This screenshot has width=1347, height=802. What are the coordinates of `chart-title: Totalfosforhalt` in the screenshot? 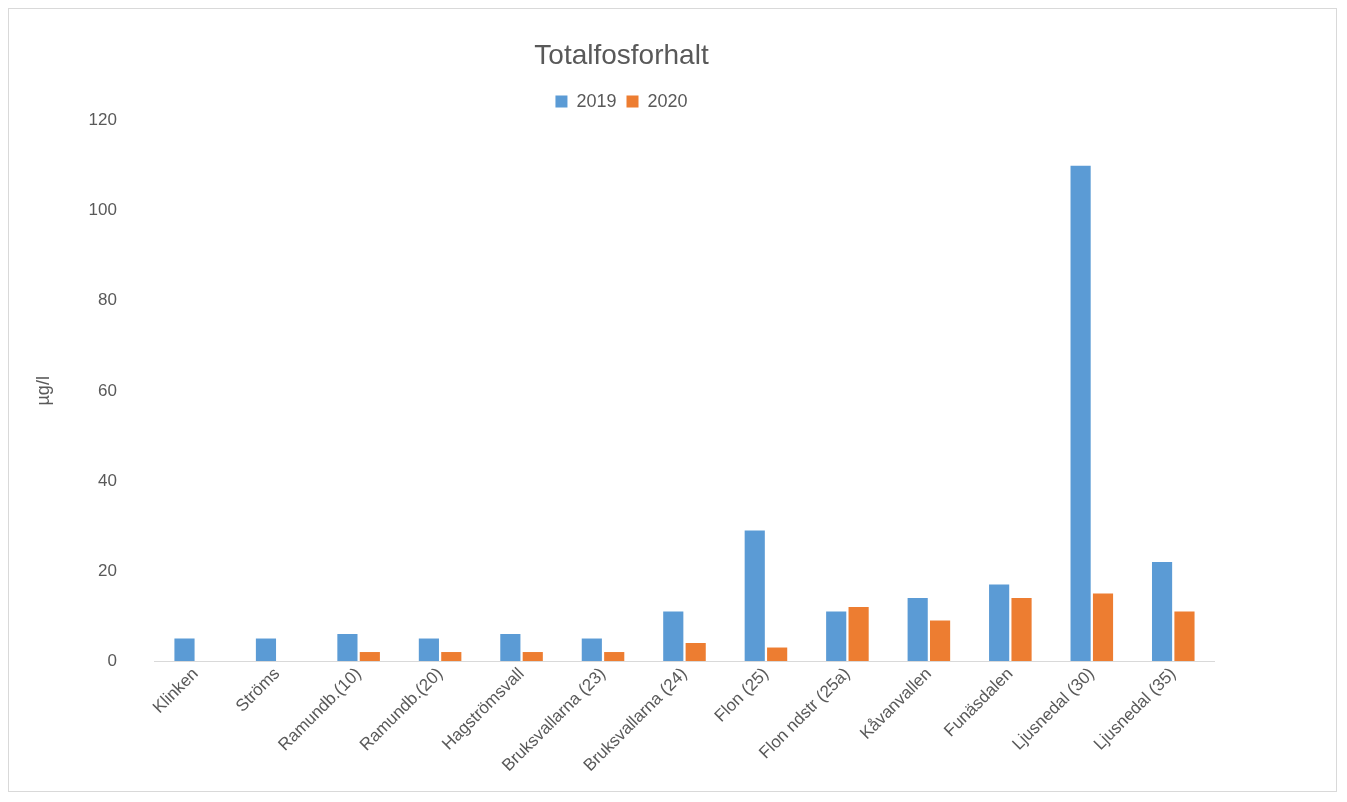 It's located at (621, 54).